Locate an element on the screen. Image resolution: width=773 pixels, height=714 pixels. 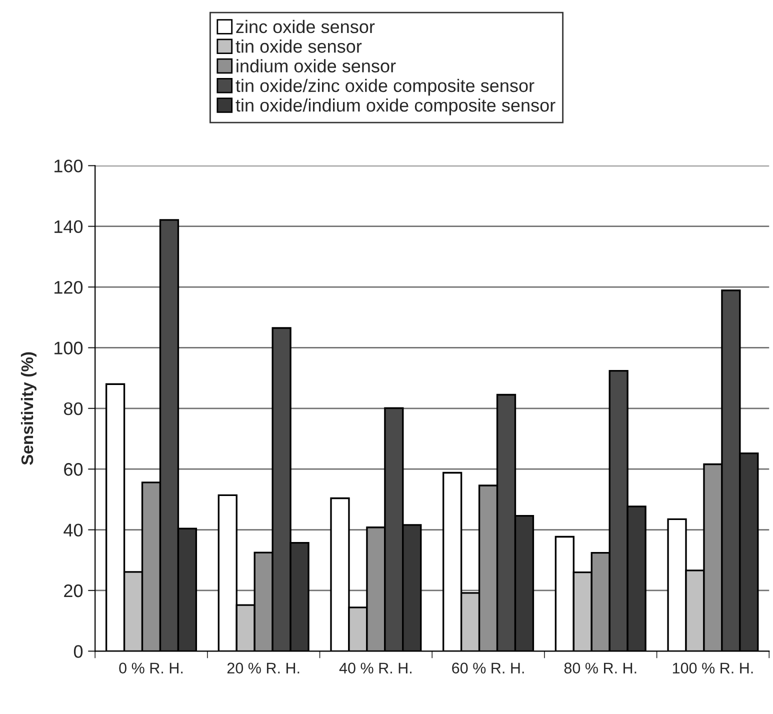
x-tick-label: 40 % R. H. is located at coordinates (375, 668).